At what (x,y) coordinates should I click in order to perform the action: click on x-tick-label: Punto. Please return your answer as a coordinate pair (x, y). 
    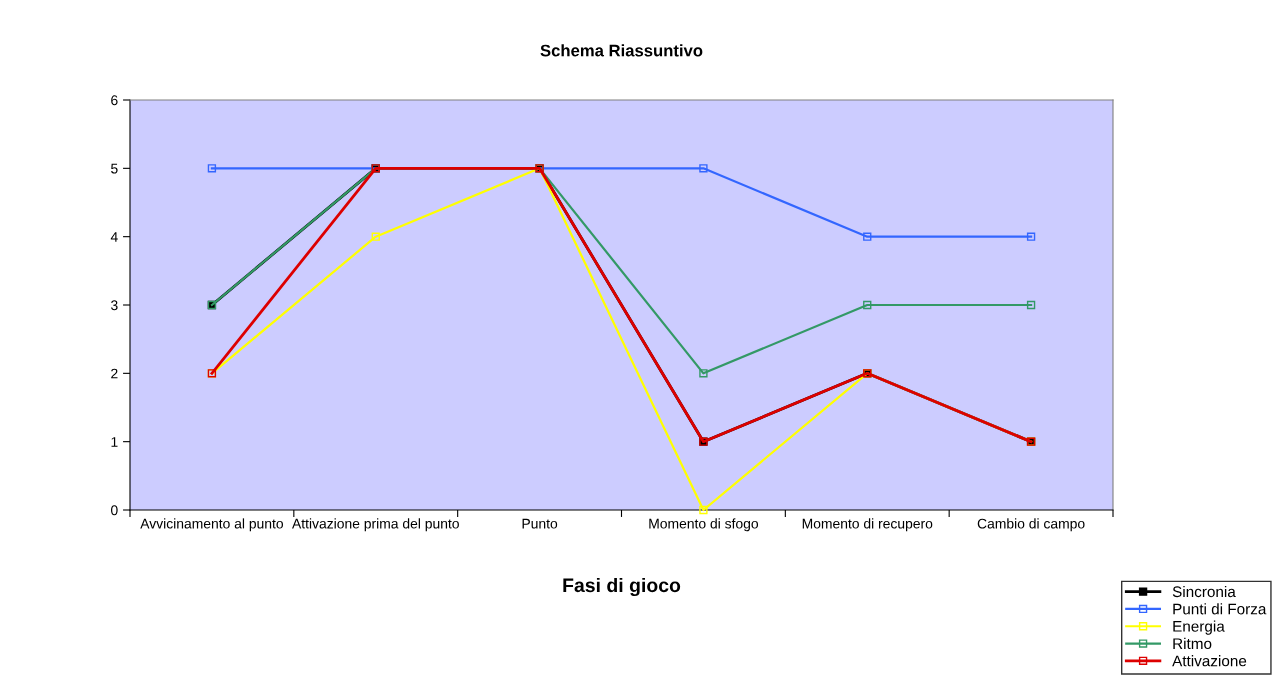
    Looking at the image, I should click on (540, 523).